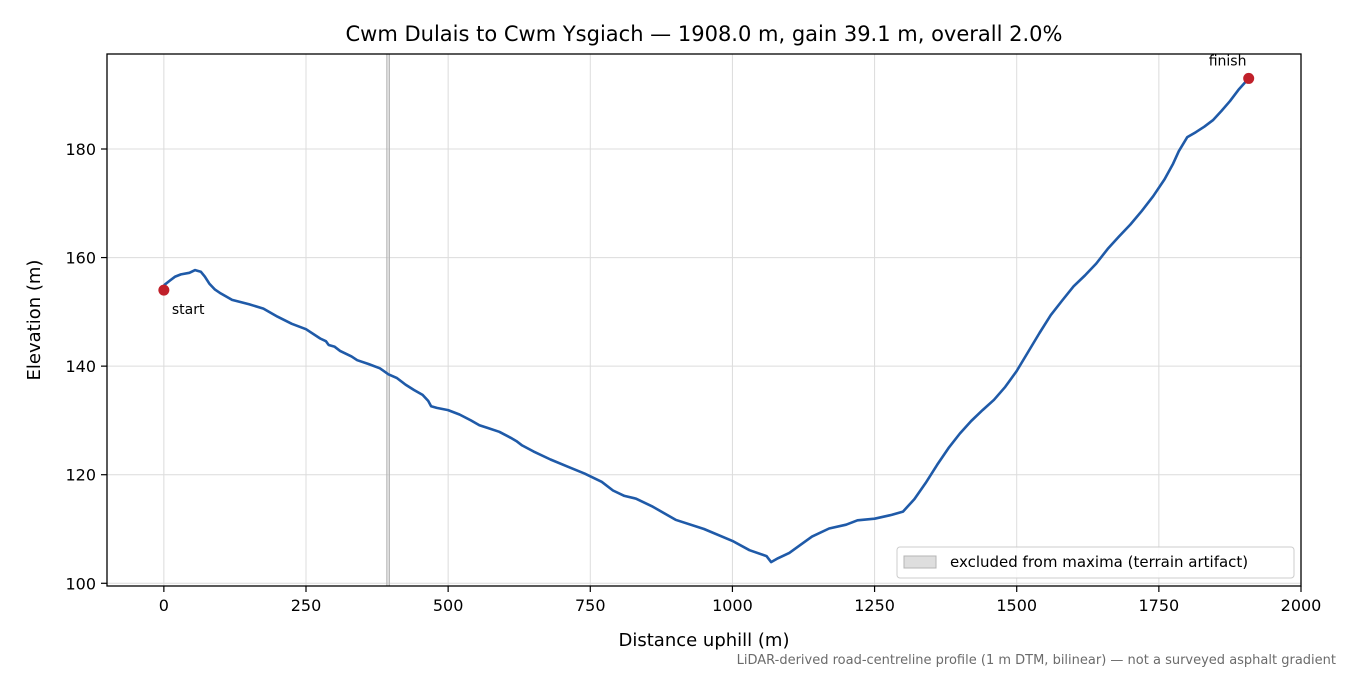 Image resolution: width=1350 pixels, height=675 pixels. What do you see at coordinates (920, 562) in the screenshot?
I see `legend-swatch` at bounding box center [920, 562].